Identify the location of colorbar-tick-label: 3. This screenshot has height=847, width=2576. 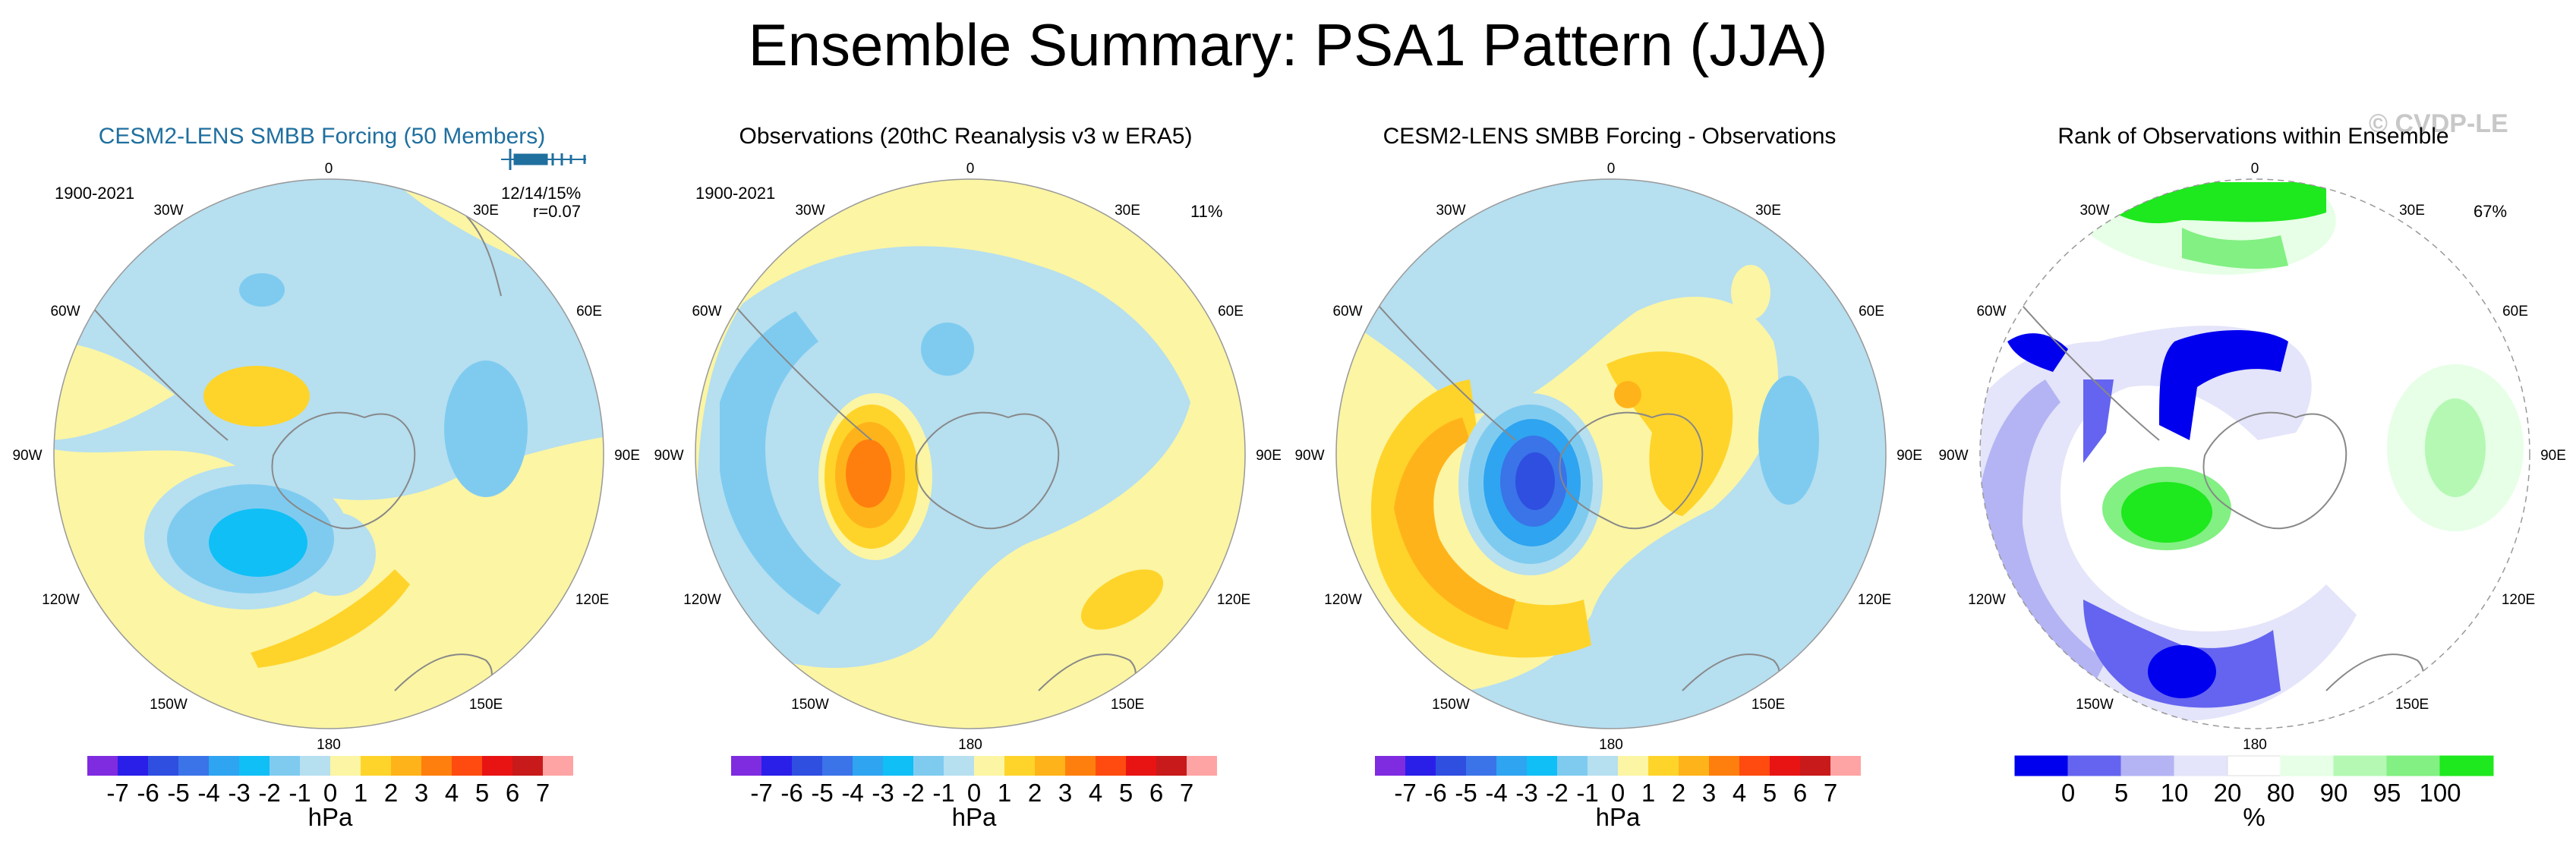
(1065, 793).